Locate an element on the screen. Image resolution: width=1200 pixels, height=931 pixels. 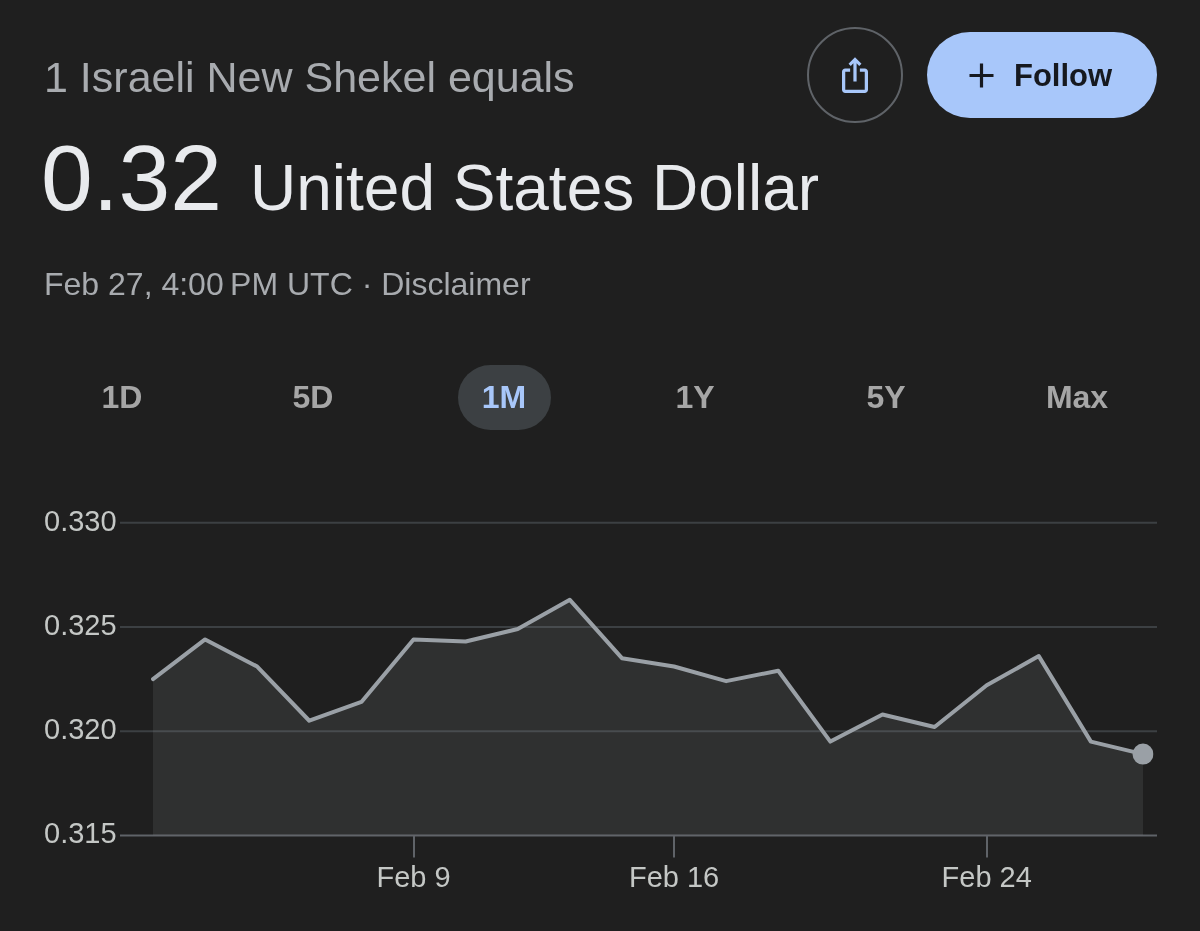
x-tick-label: Feb 9 is located at coordinates (413, 876).